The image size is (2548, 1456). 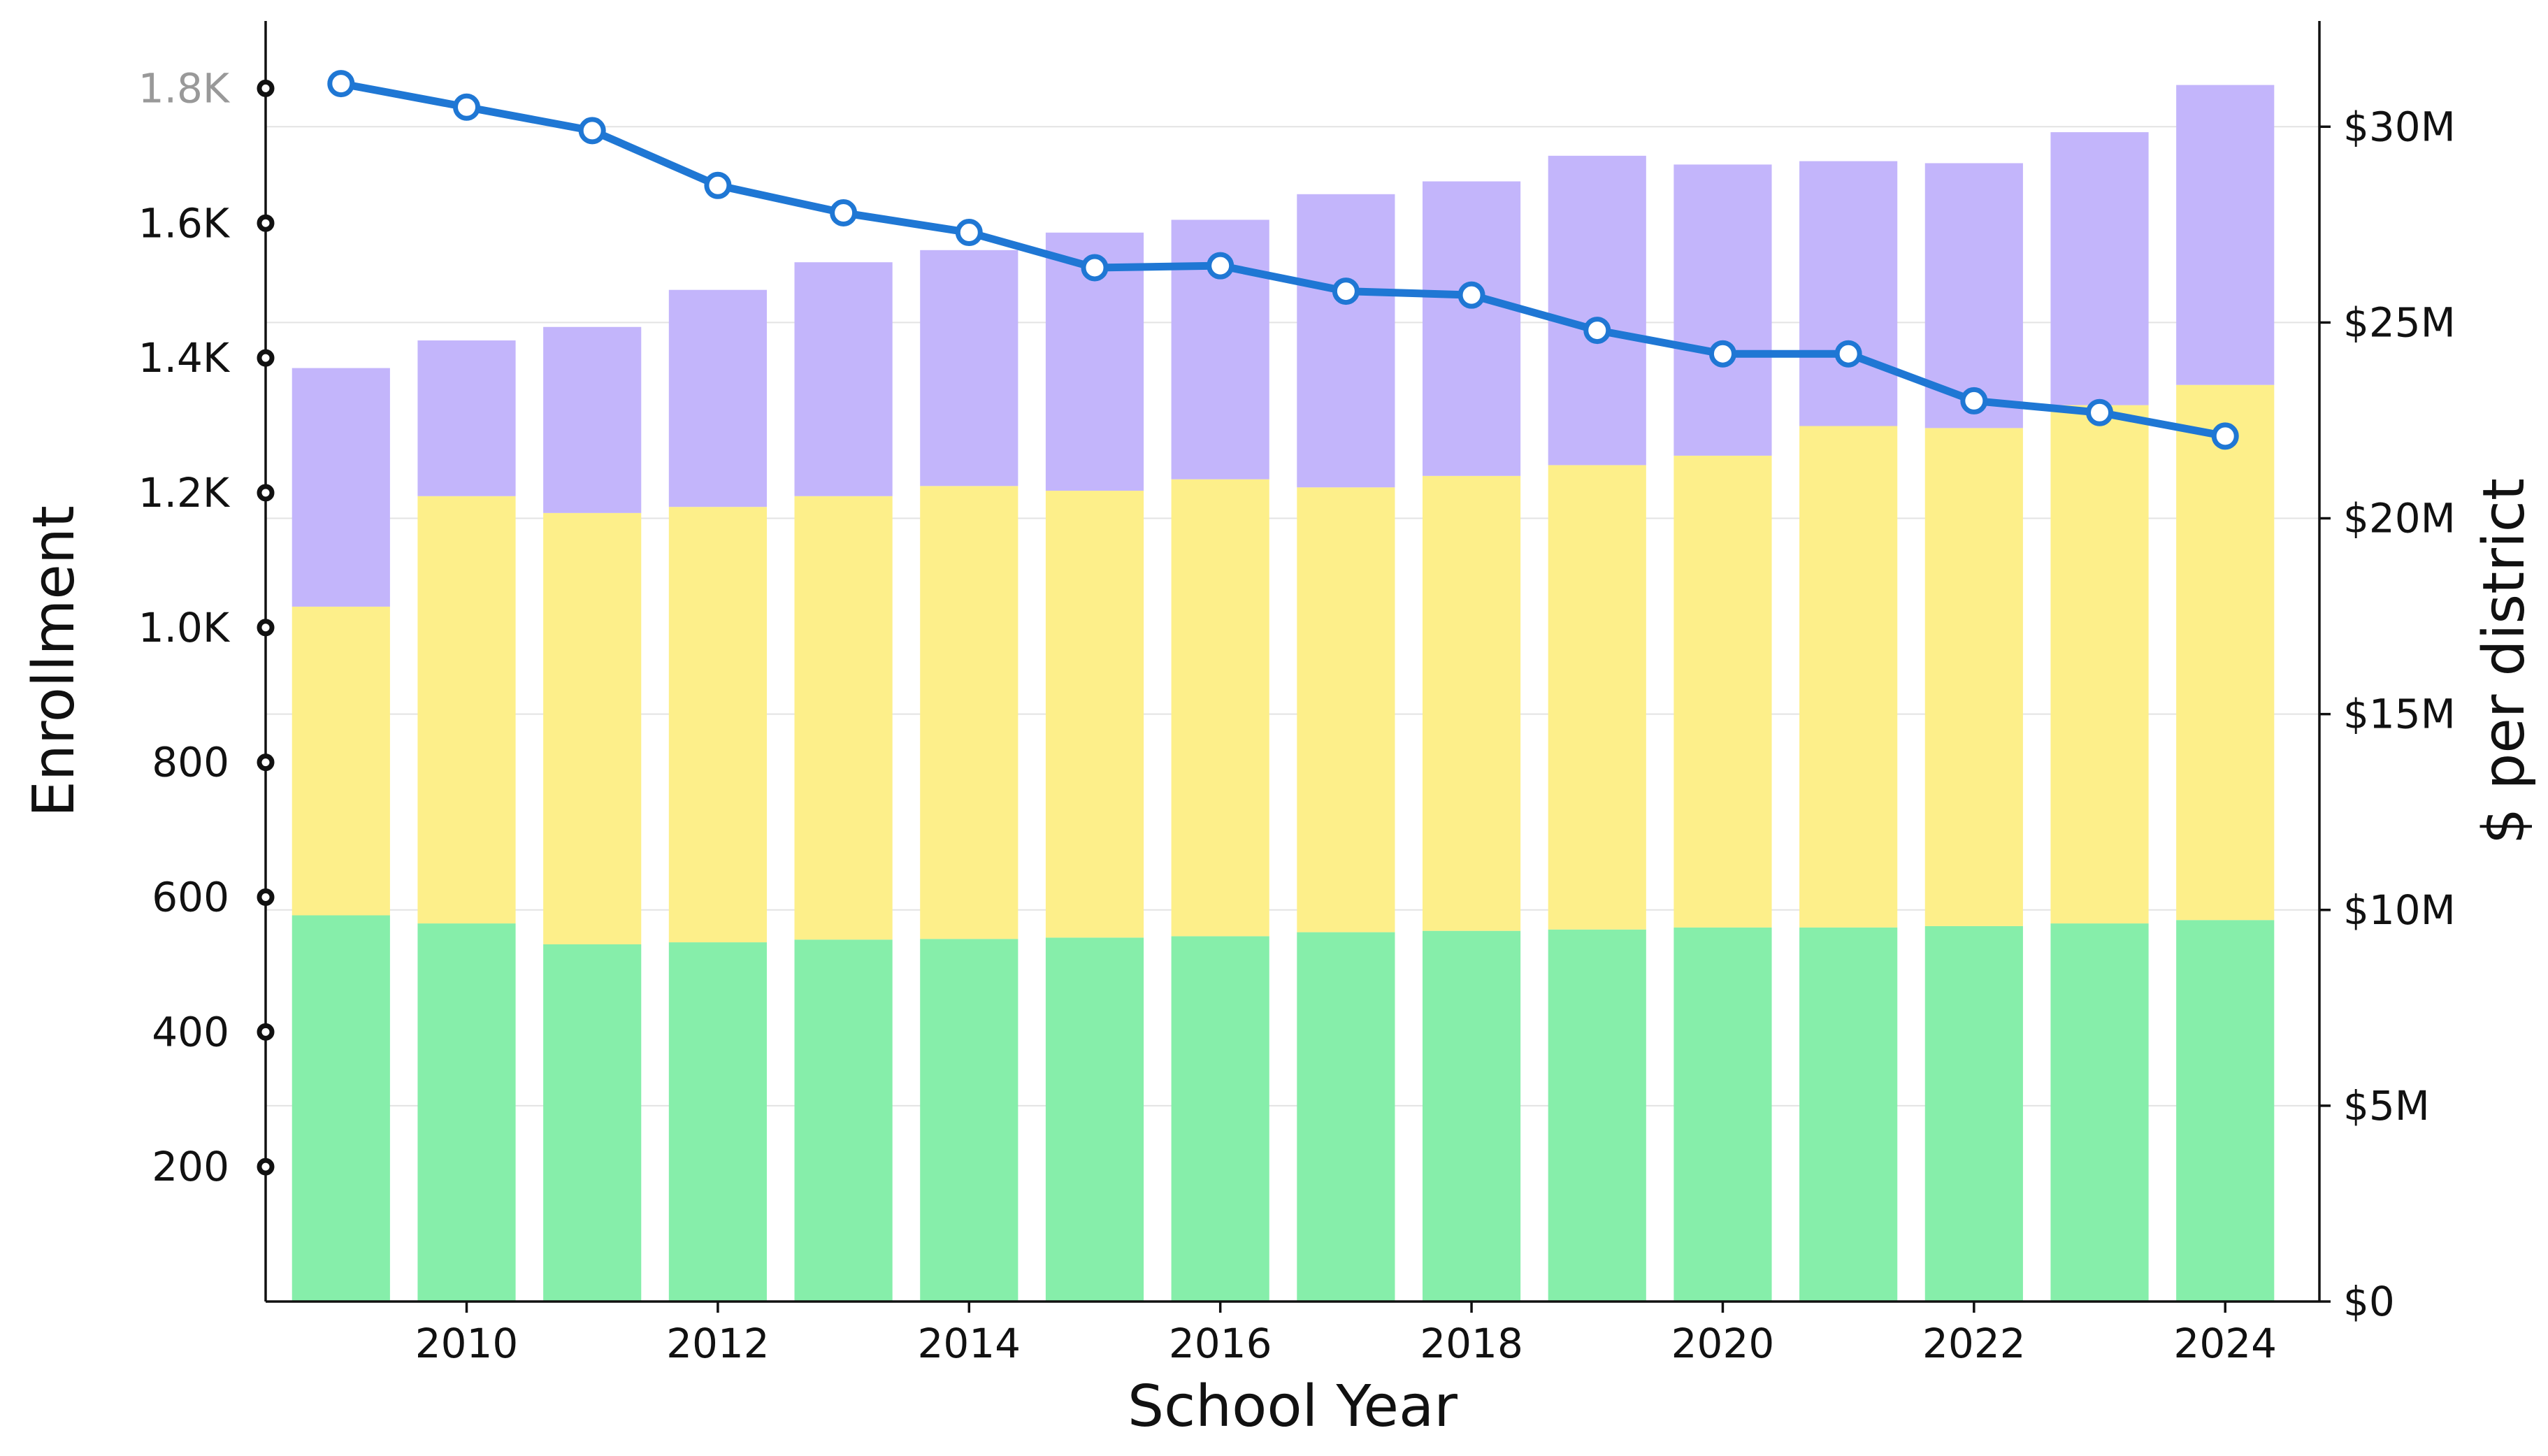 I want to click on left-tick-label: 600, so click(x=190, y=897).